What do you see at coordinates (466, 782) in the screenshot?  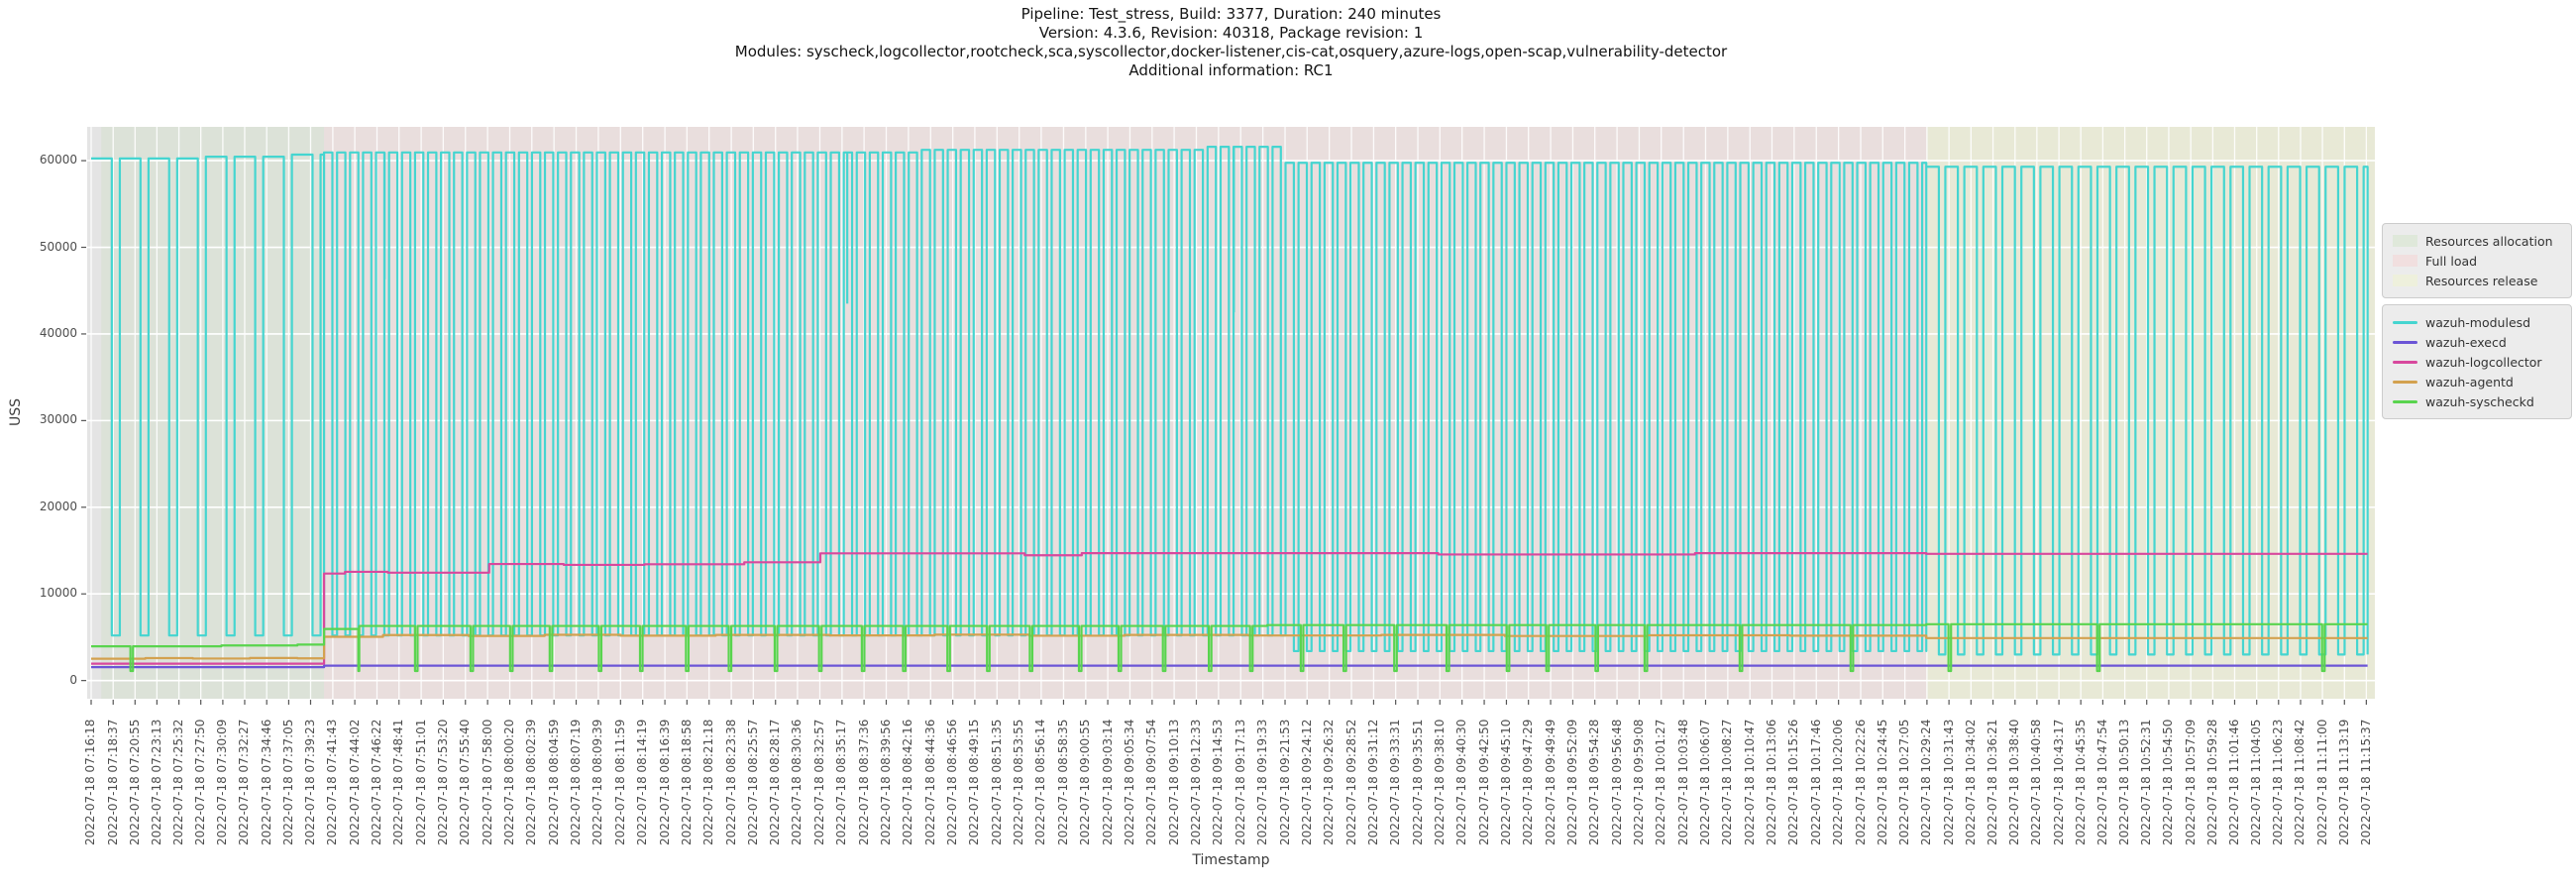 I see `x-tick-label: 2022-07-18 07:55:40` at bounding box center [466, 782].